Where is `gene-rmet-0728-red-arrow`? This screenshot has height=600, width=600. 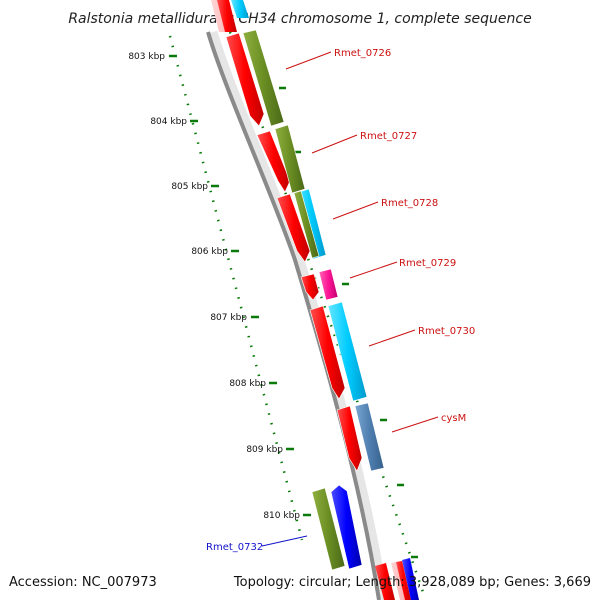
gene-rmet-0728-red-arrow is located at coordinates (293, 228).